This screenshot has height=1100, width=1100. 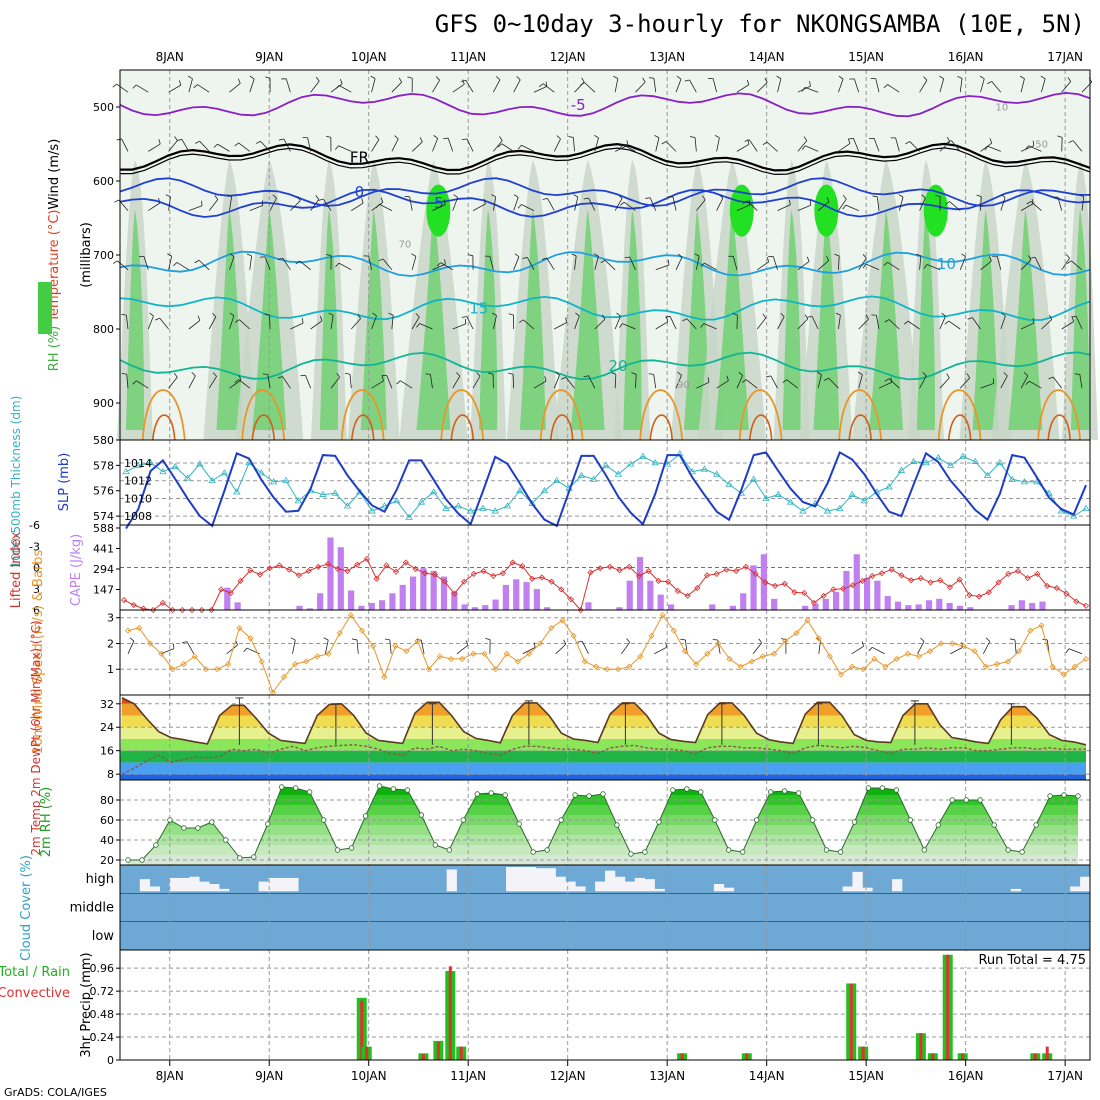 What do you see at coordinates (578, 105) in the screenshot?
I see `temp-contour-label: -5` at bounding box center [578, 105].